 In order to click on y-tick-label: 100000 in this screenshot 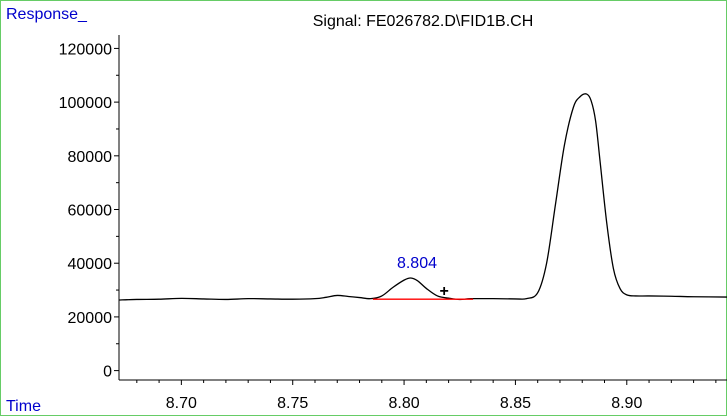, I will do `click(85, 103)`.